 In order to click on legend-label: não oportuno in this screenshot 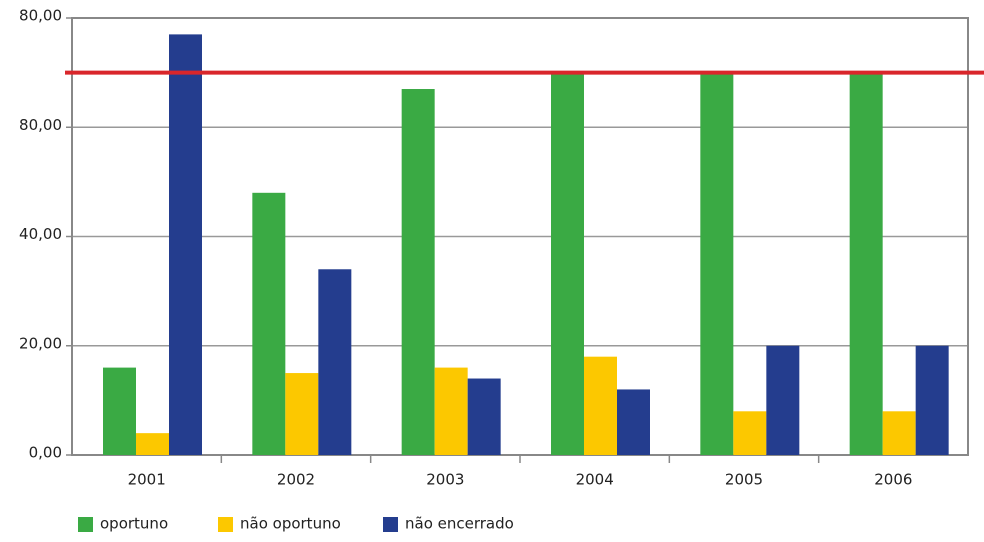, I will do `click(290, 524)`.